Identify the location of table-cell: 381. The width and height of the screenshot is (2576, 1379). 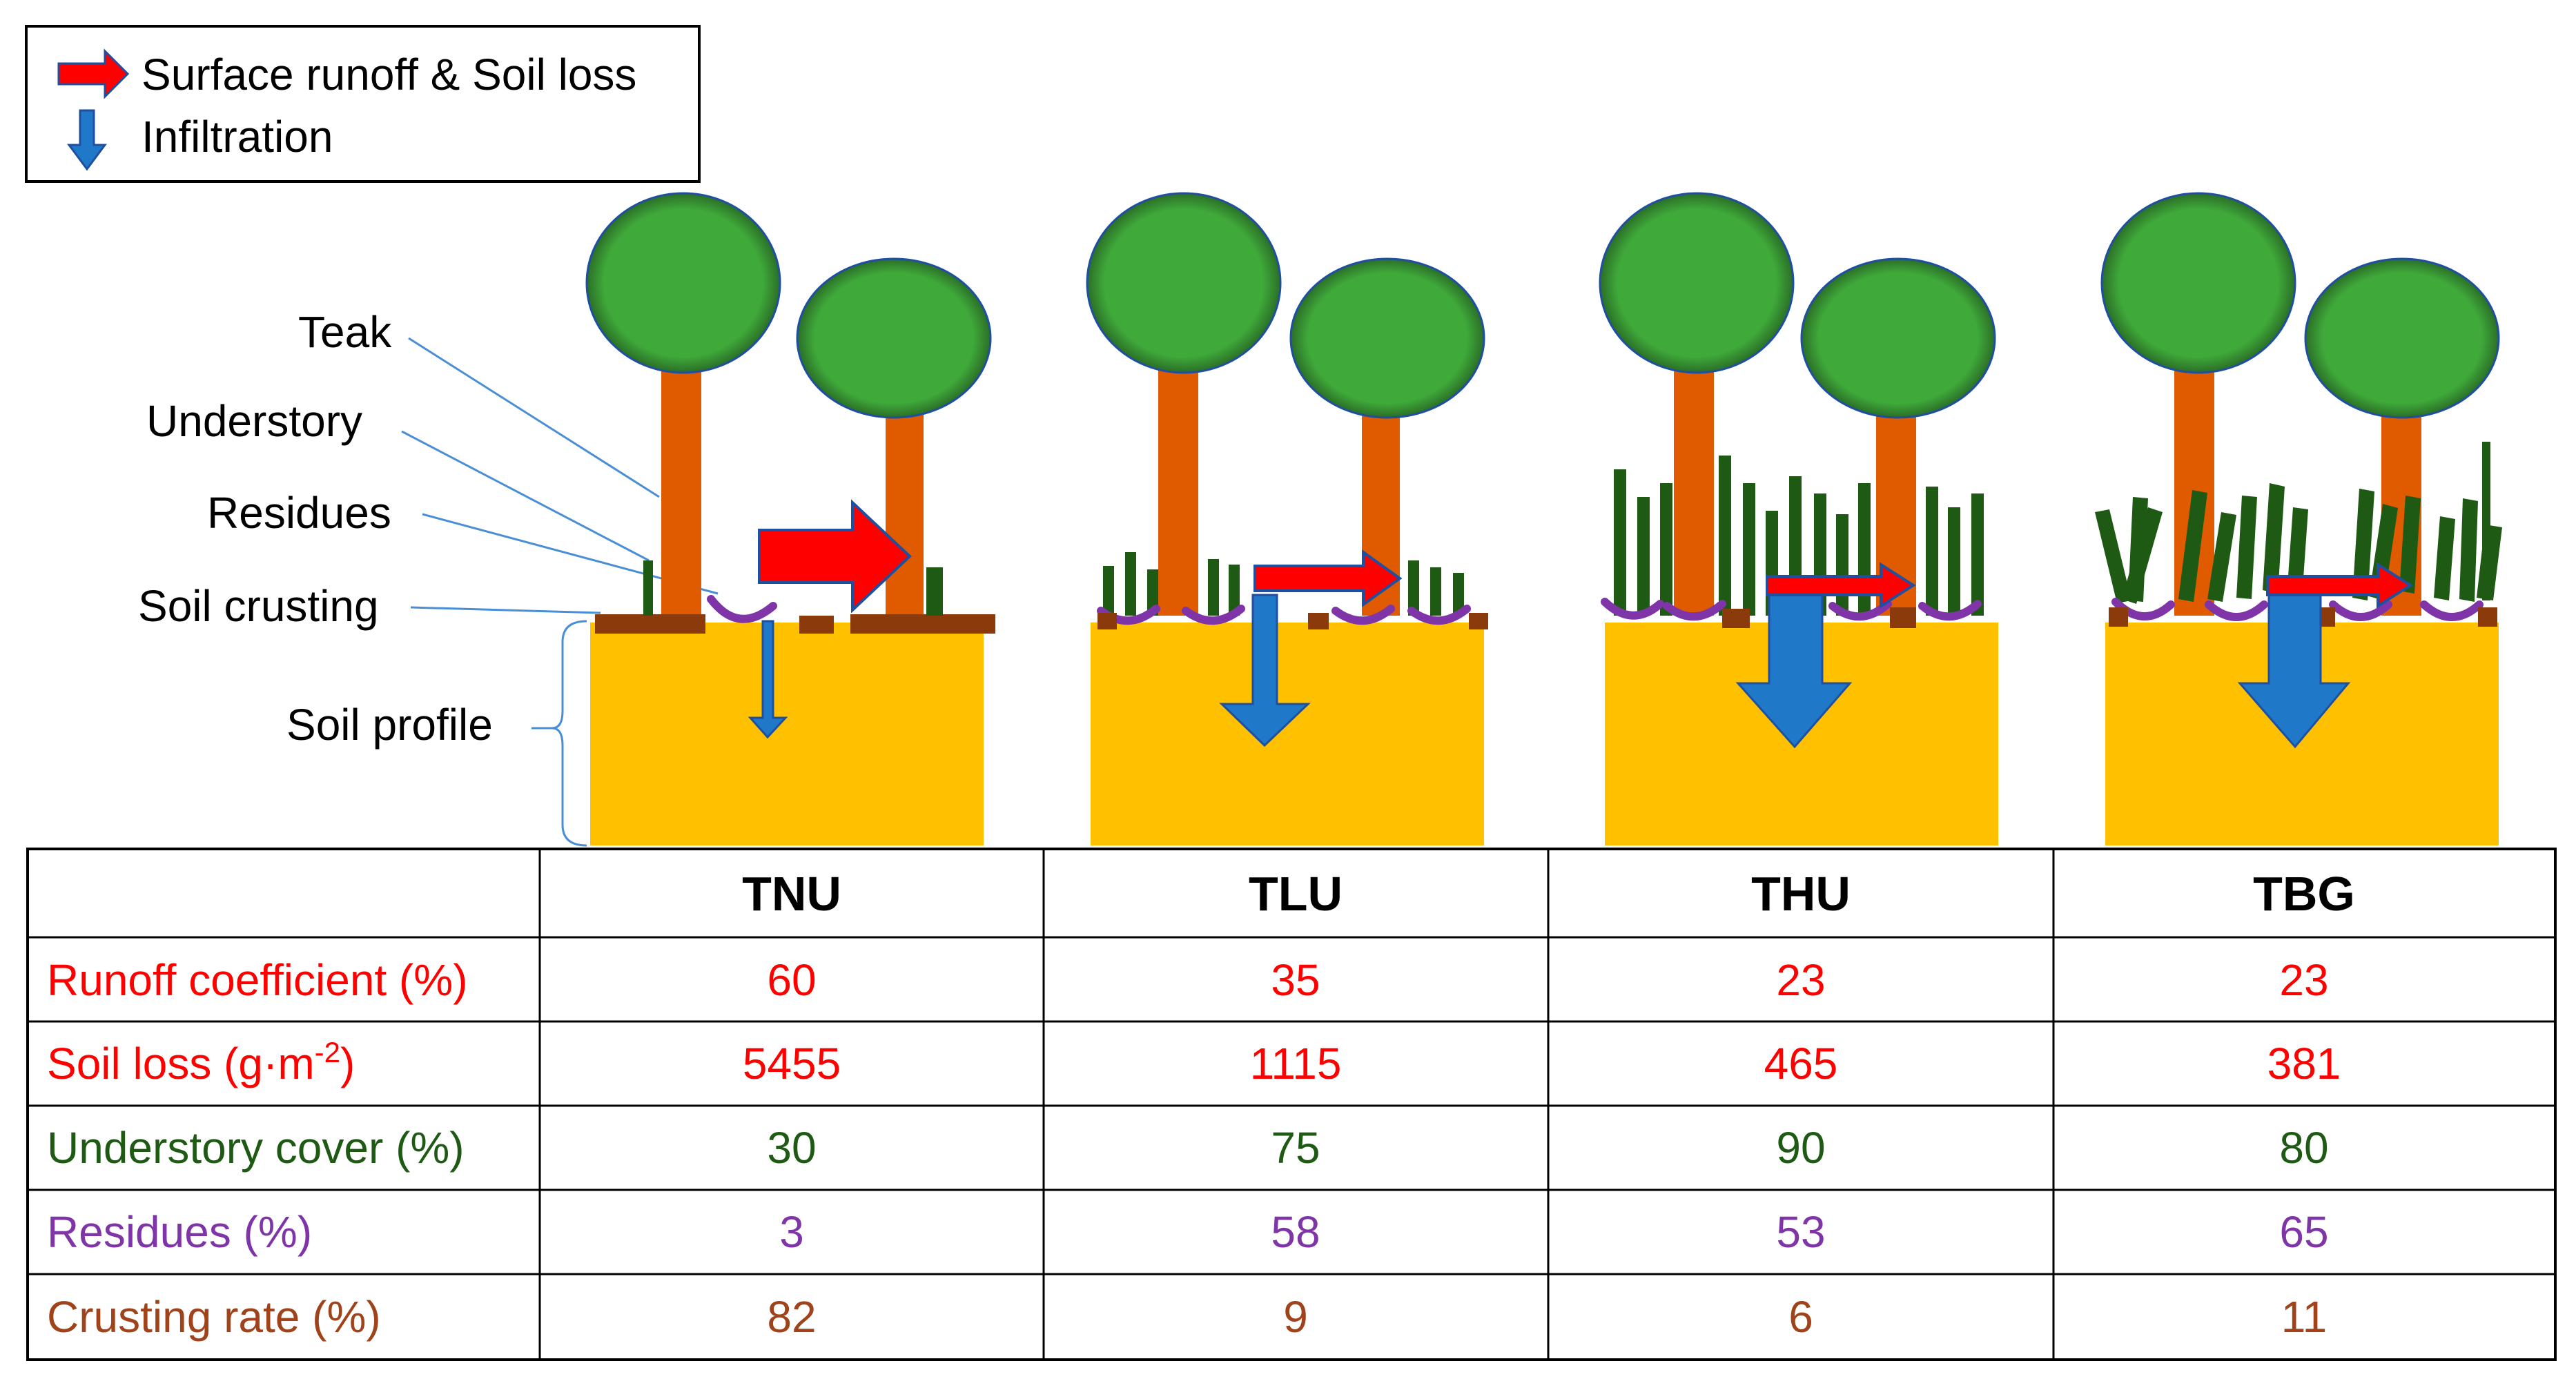
(2304, 1064).